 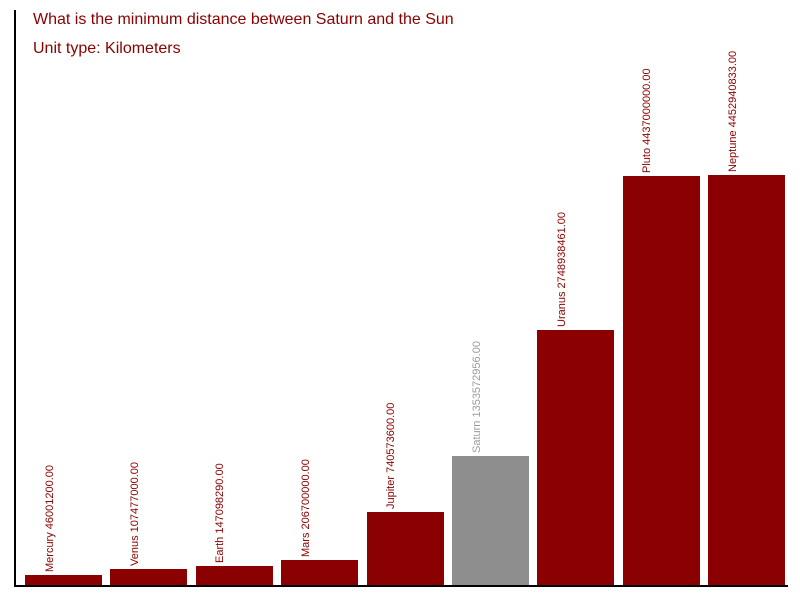 What do you see at coordinates (220, 512) in the screenshot?
I see `bar-label-earth: Earth 147098290.00` at bounding box center [220, 512].